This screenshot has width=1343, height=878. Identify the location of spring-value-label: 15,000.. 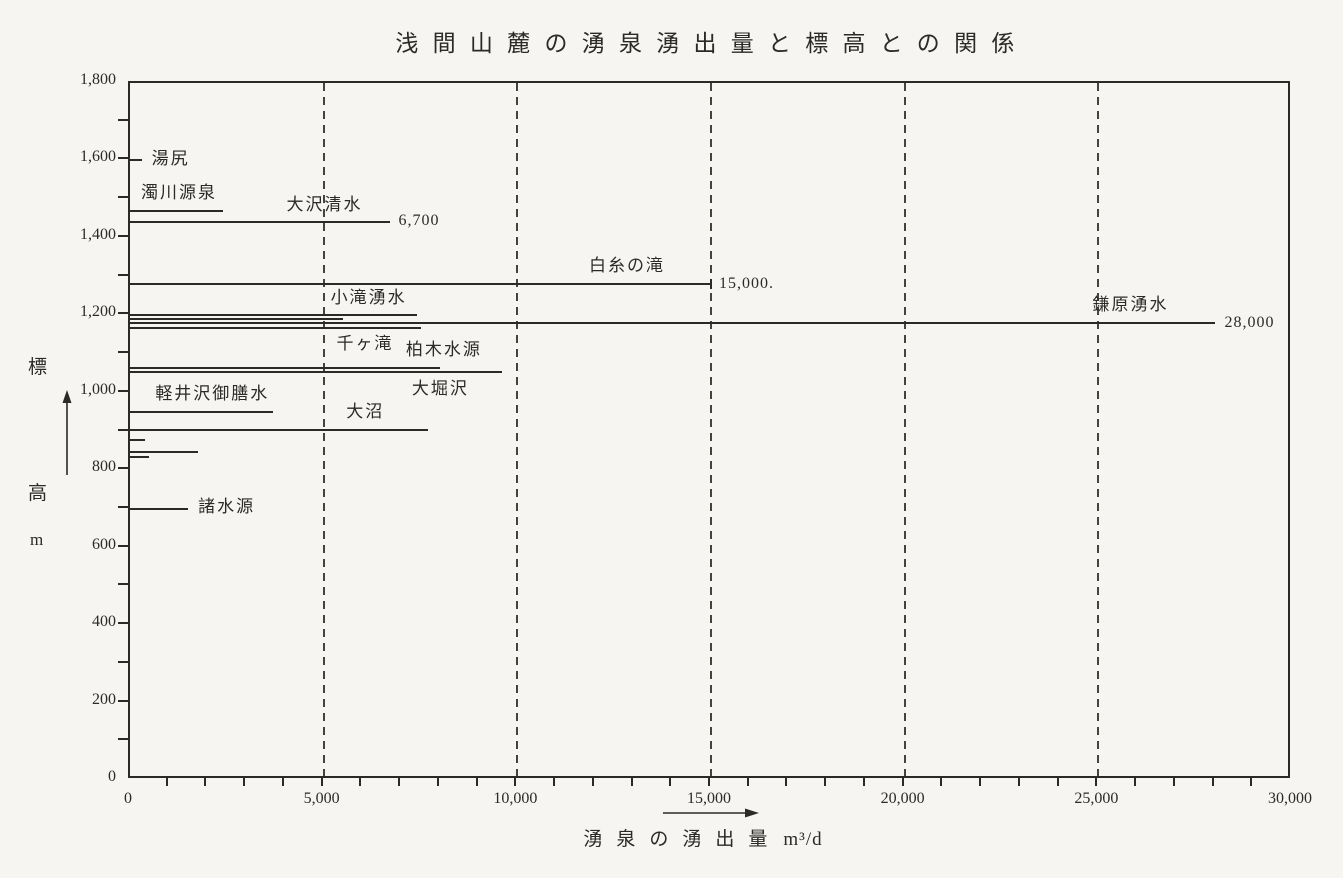
(746, 284).